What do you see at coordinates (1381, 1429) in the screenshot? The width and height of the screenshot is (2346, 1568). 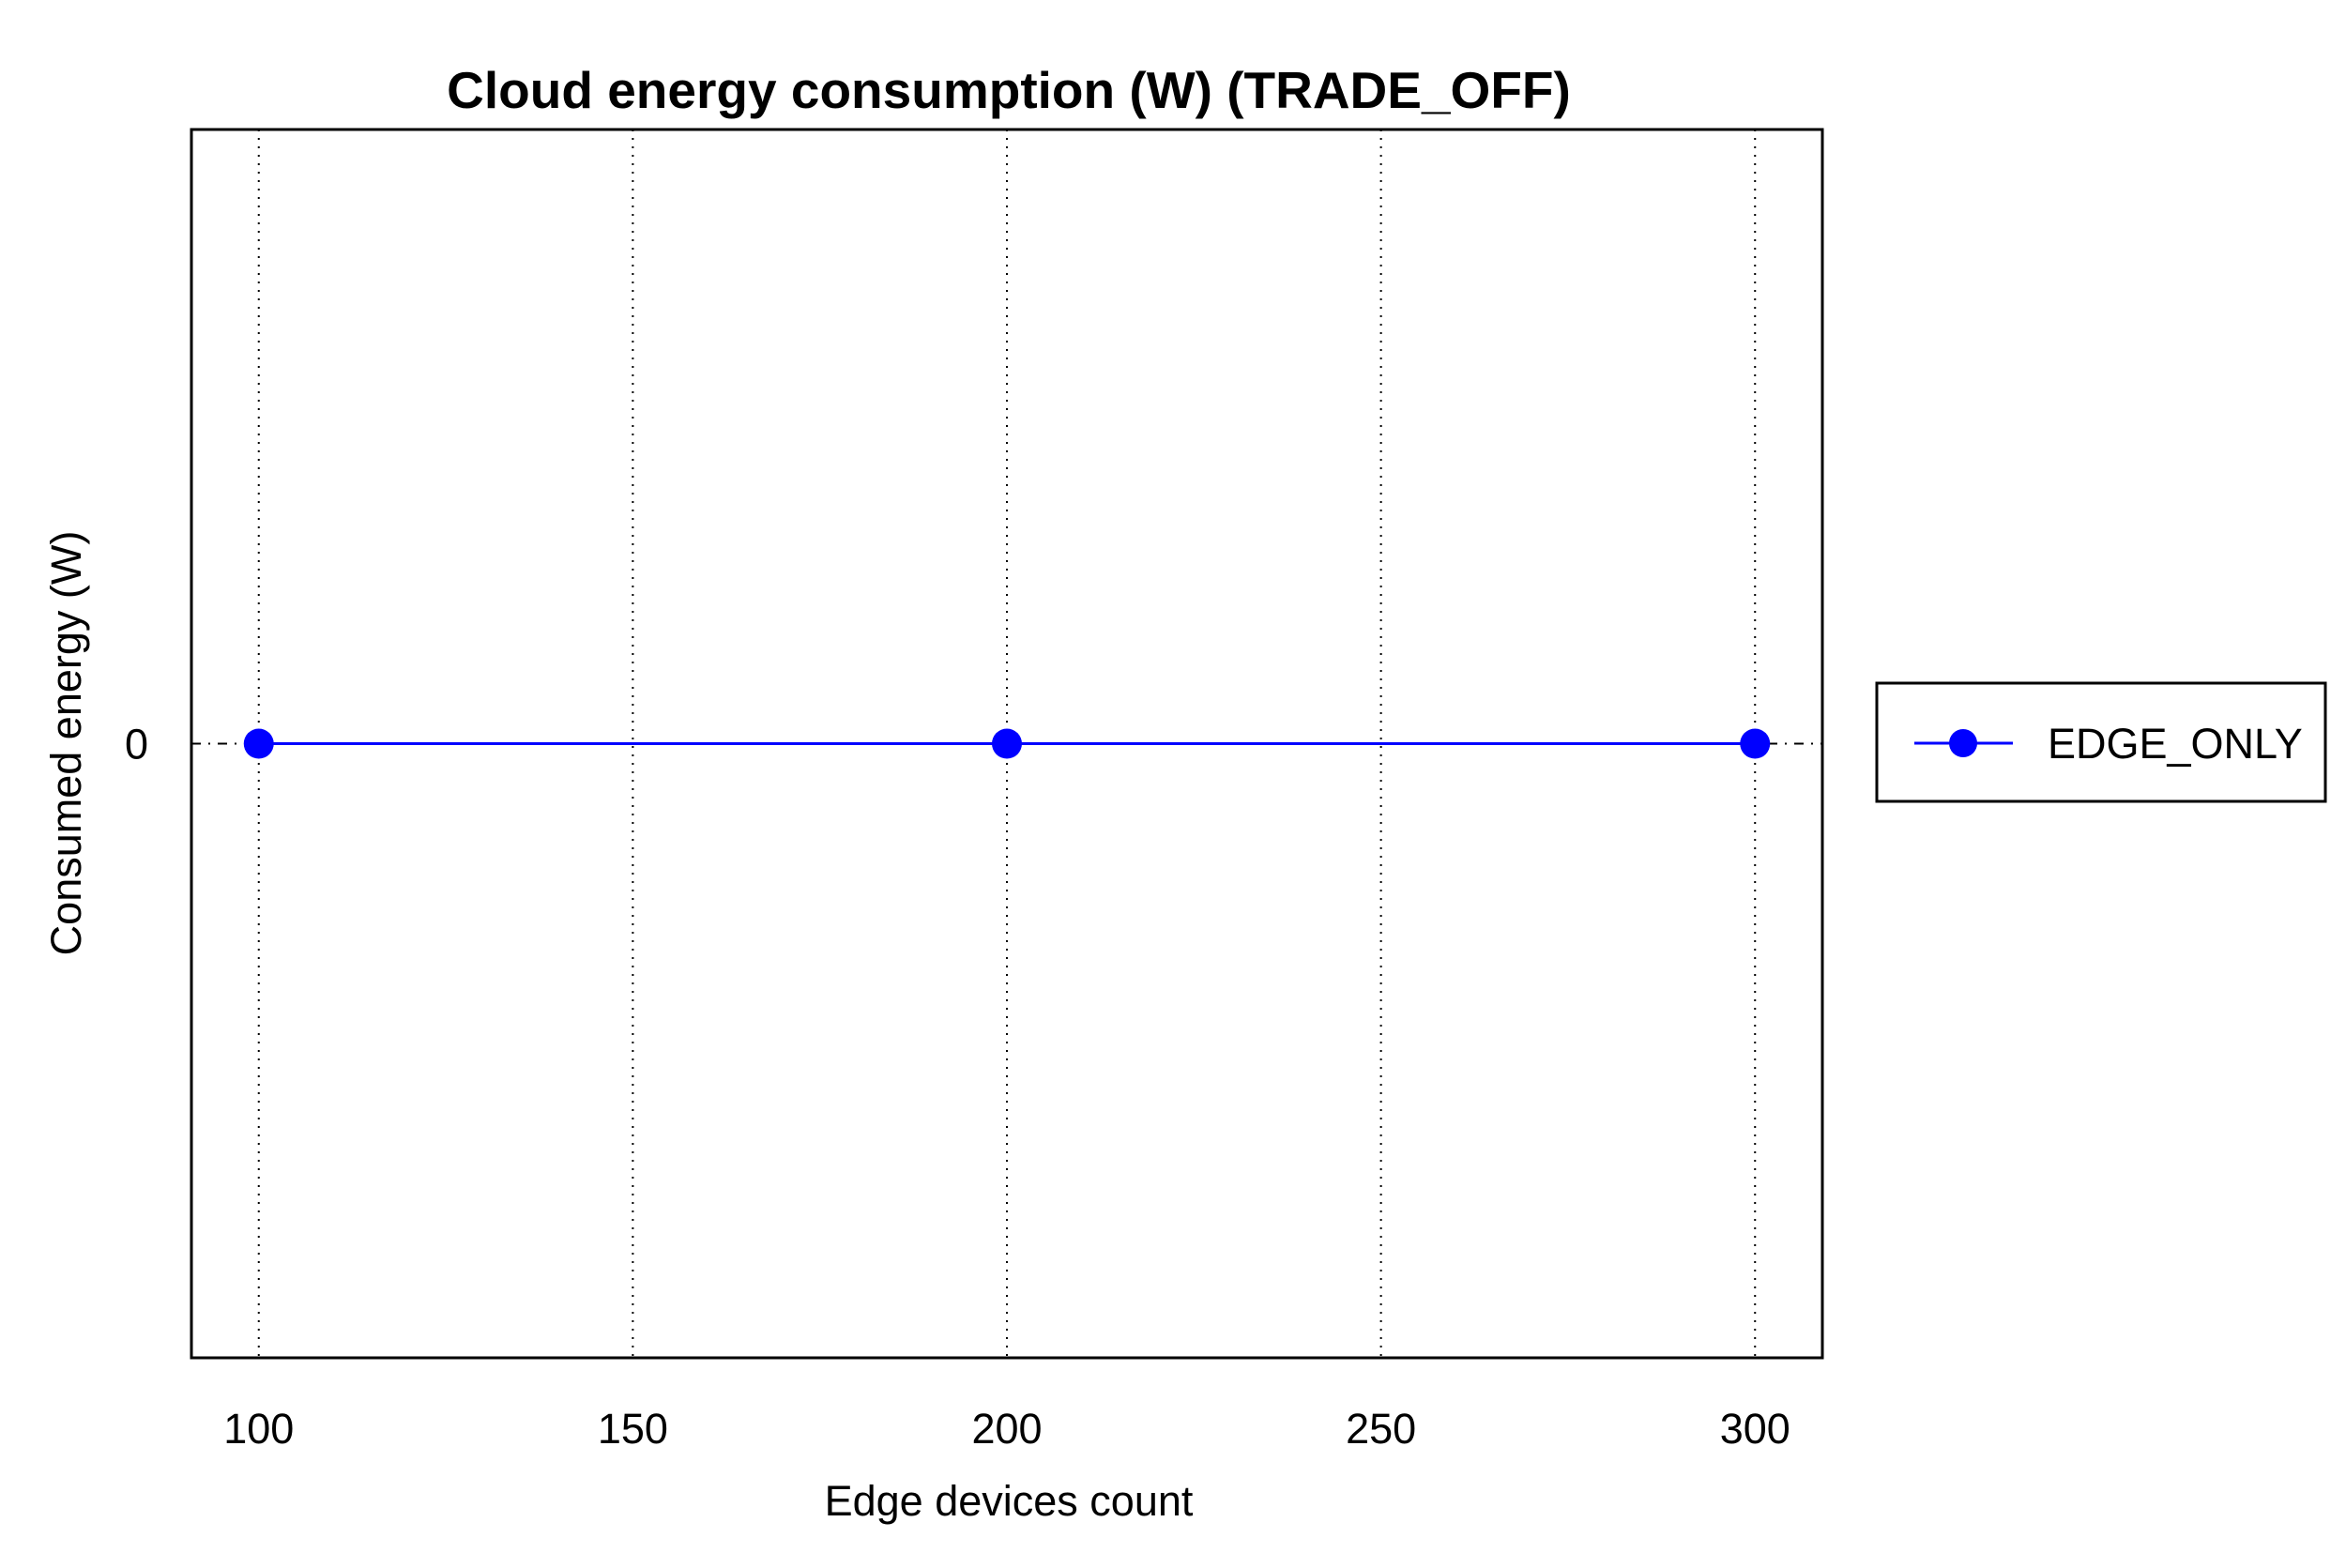 I see `x-tick-label-250: 250` at bounding box center [1381, 1429].